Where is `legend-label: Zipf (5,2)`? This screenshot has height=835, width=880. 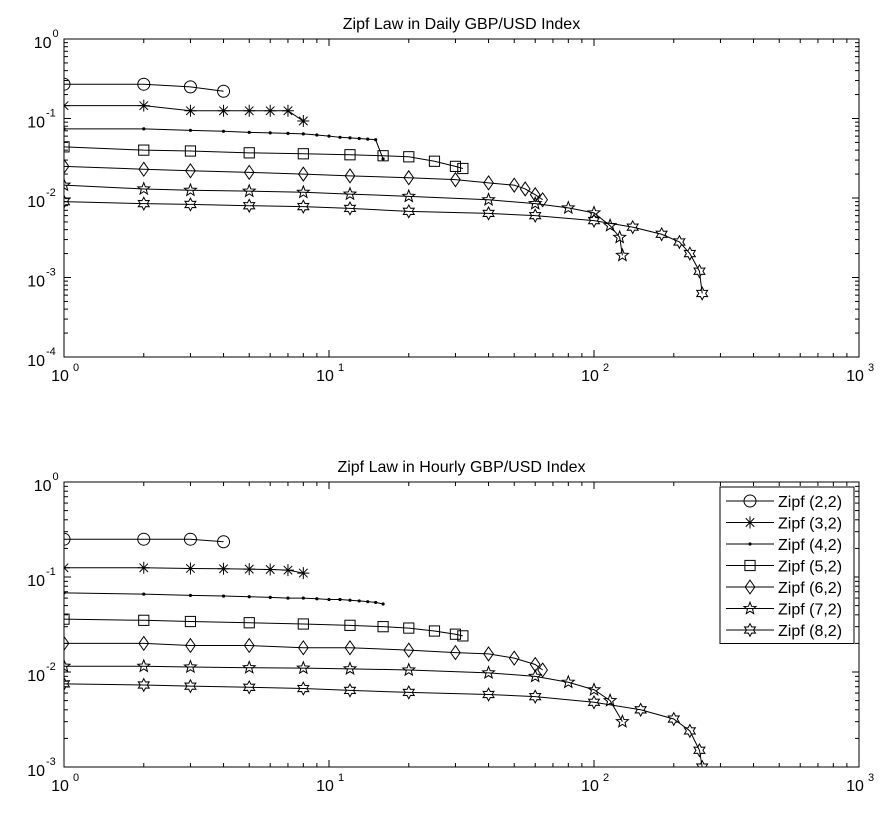
legend-label: Zipf (5,2) is located at coordinates (810, 567).